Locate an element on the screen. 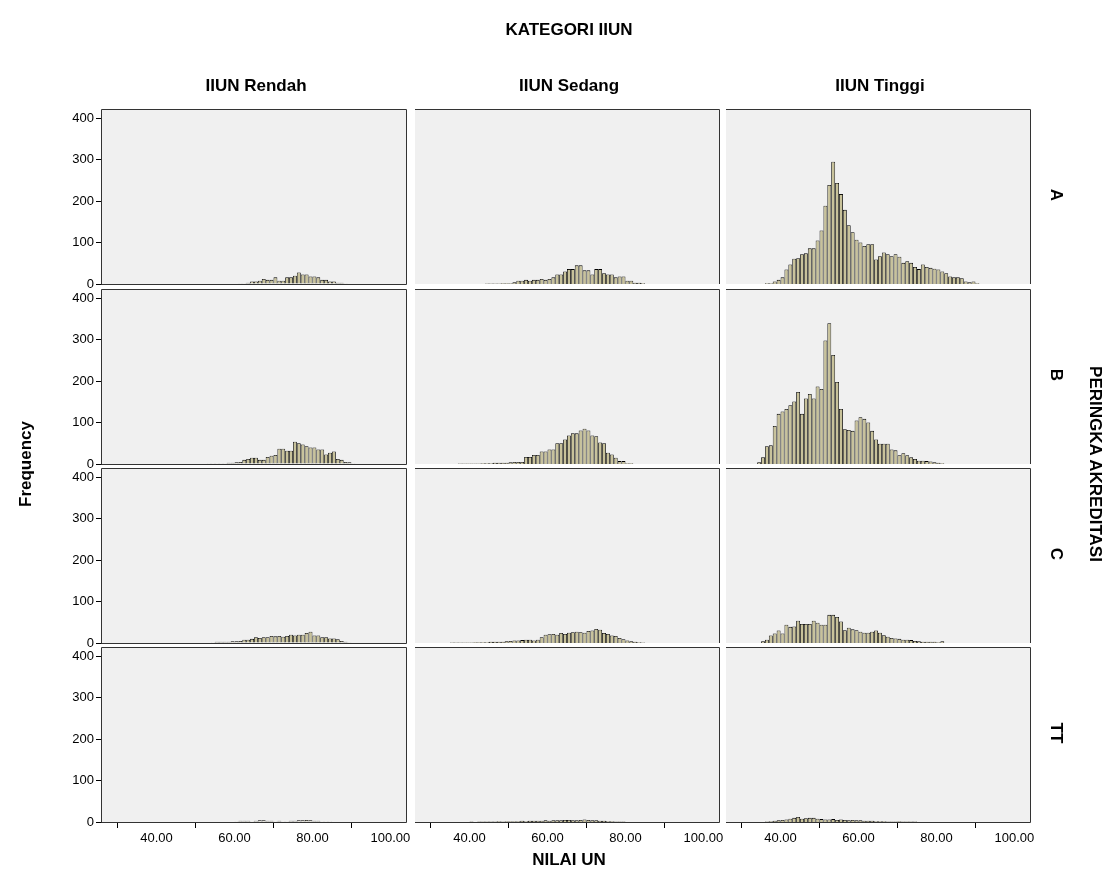 The height and width of the screenshot is (888, 1117). chart-title: IIUN Rendah is located at coordinates (256, 86).